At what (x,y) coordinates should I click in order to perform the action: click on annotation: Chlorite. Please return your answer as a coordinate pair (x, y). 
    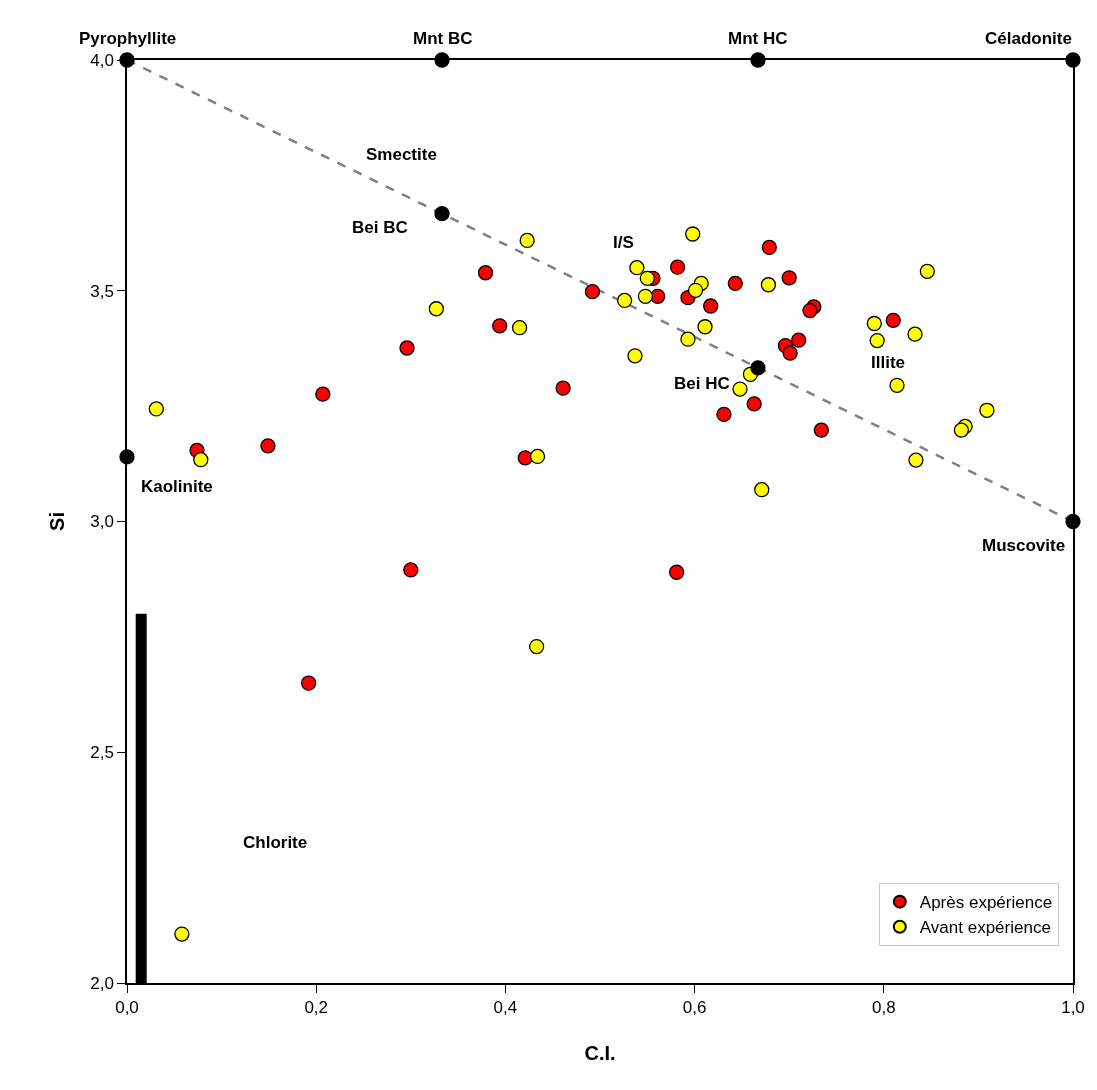
    Looking at the image, I should click on (275, 842).